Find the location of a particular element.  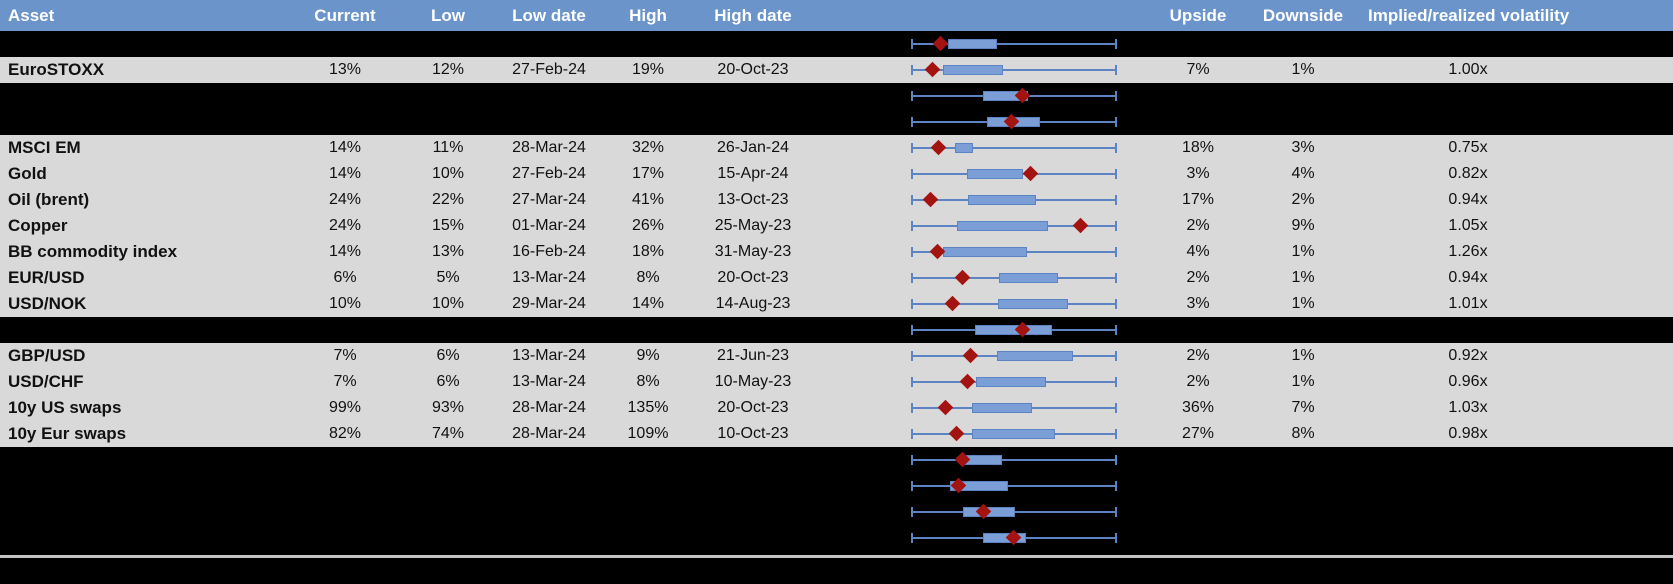

cell-upside: 7% is located at coordinates (1198, 69).